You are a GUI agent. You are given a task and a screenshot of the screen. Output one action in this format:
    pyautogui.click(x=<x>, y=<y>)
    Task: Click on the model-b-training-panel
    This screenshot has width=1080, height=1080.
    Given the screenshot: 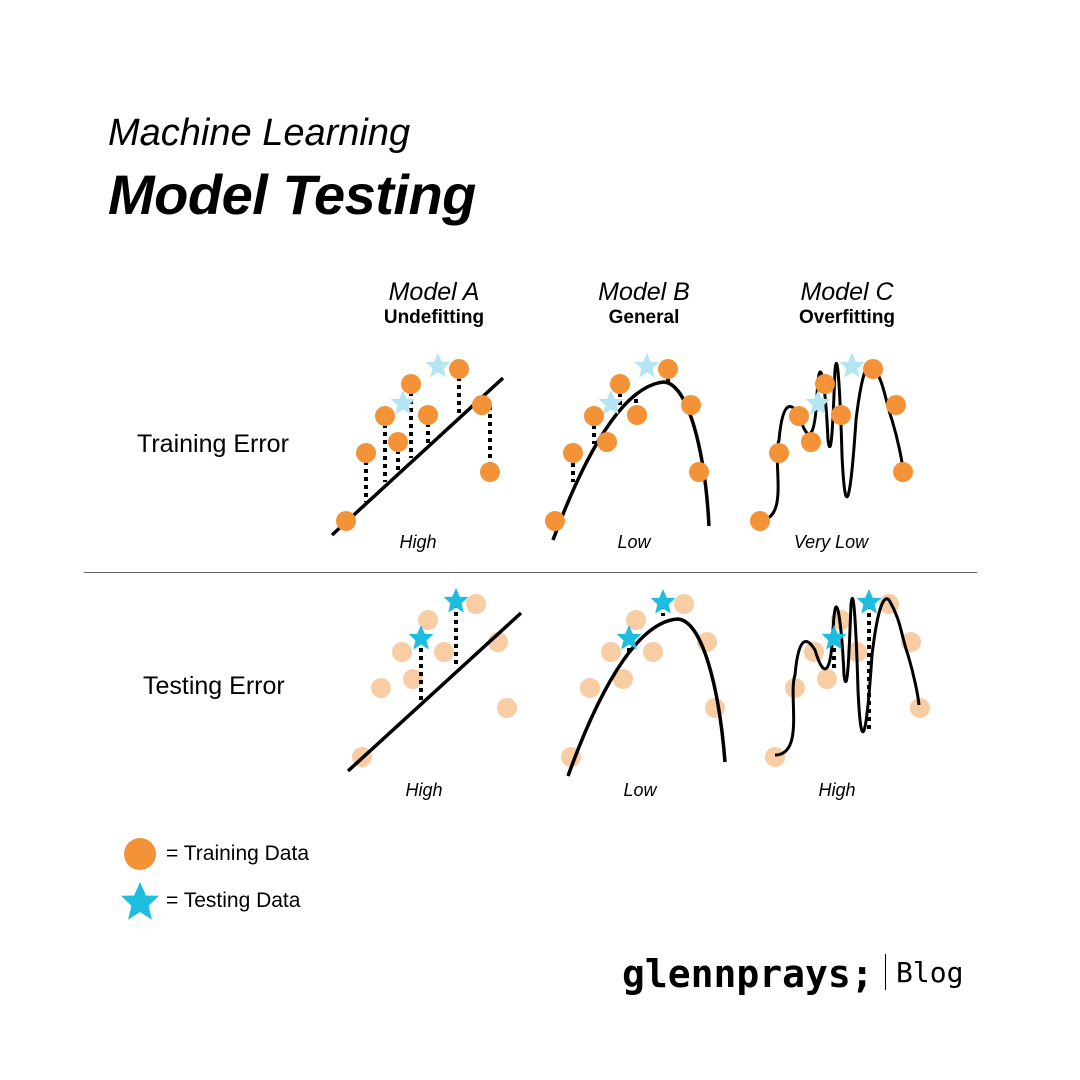 What is the action you would take?
    pyautogui.click(x=628, y=447)
    